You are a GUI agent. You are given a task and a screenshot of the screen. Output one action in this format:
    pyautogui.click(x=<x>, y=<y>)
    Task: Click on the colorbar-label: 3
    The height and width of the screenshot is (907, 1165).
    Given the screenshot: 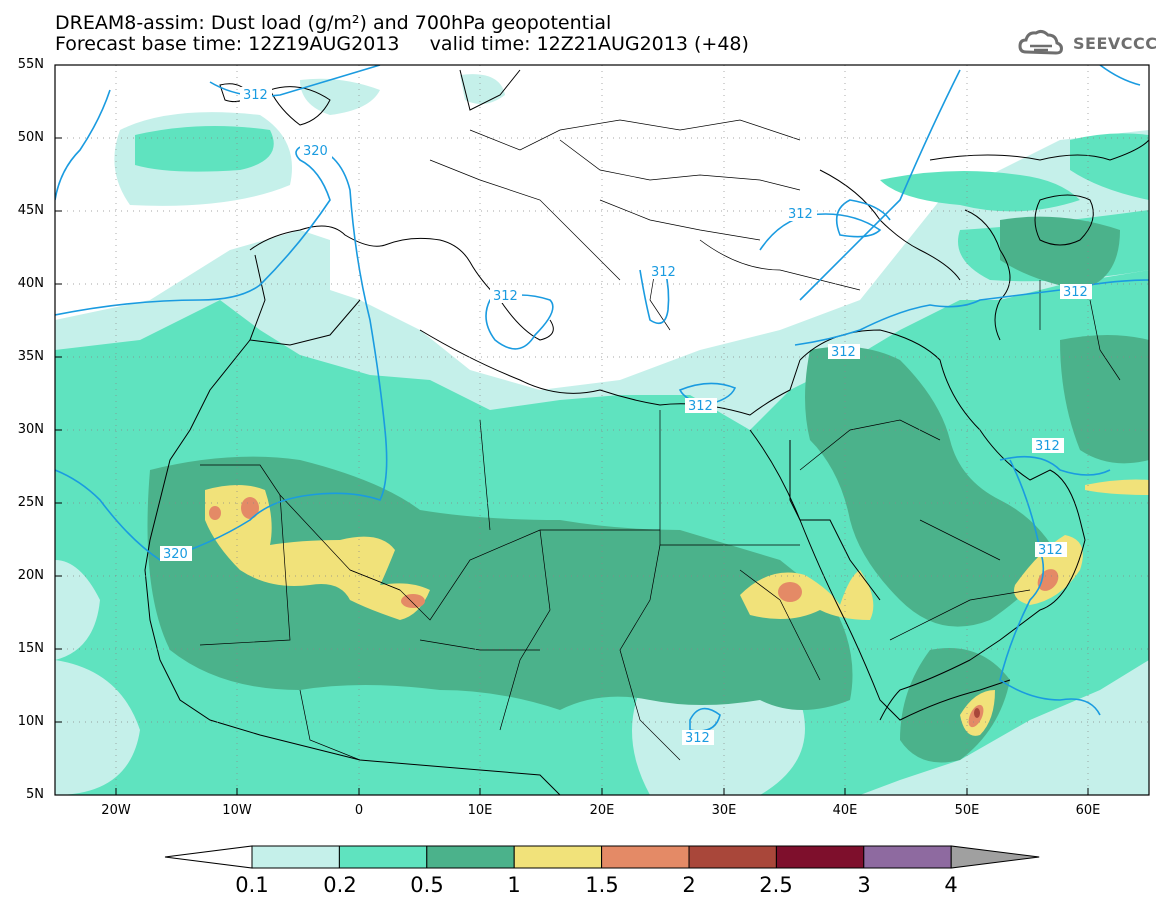 What is the action you would take?
    pyautogui.click(x=864, y=885)
    